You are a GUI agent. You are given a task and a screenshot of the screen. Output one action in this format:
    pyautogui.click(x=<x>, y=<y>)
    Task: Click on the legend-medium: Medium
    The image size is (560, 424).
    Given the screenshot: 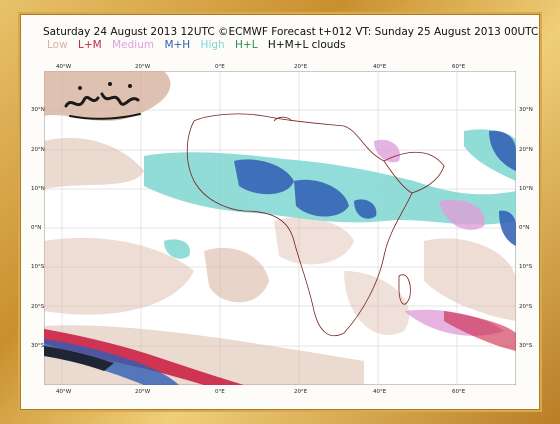 What is the action you would take?
    pyautogui.click(x=133, y=45)
    